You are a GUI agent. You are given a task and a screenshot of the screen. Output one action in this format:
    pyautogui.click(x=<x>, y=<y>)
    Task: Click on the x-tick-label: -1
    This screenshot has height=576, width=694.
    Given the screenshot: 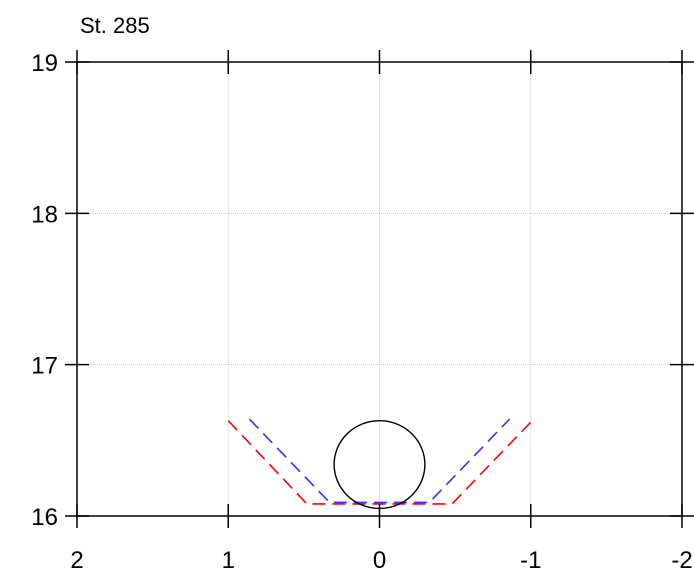 What is the action you would take?
    pyautogui.click(x=530, y=560)
    